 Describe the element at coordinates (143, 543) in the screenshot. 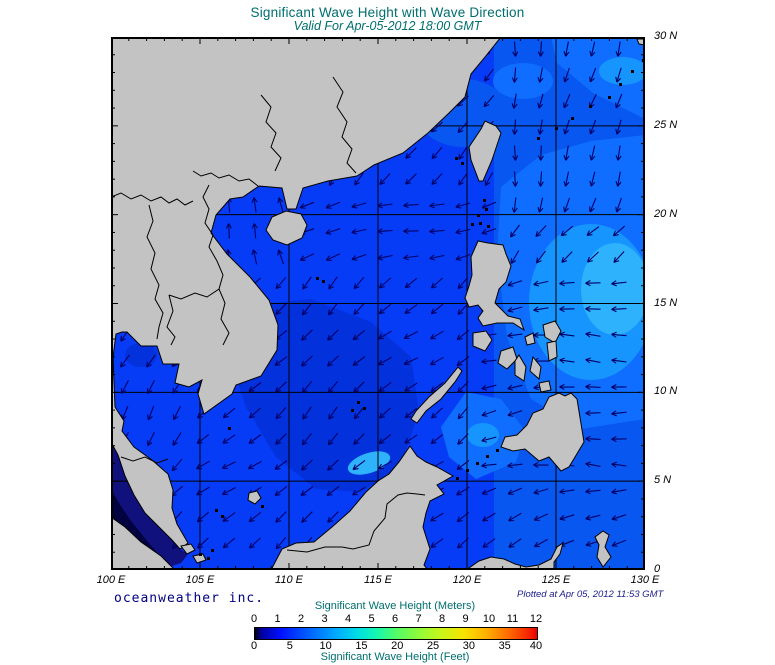

I see `land-sumatra` at that location.